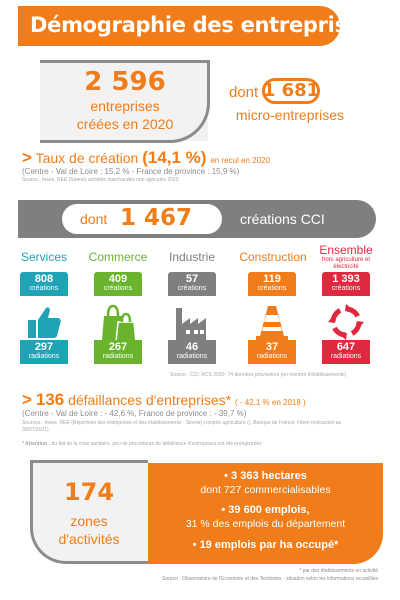 This screenshot has height=600, width=400. Describe the element at coordinates (272, 347) in the screenshot. I see `radiations-value: 37` at that location.